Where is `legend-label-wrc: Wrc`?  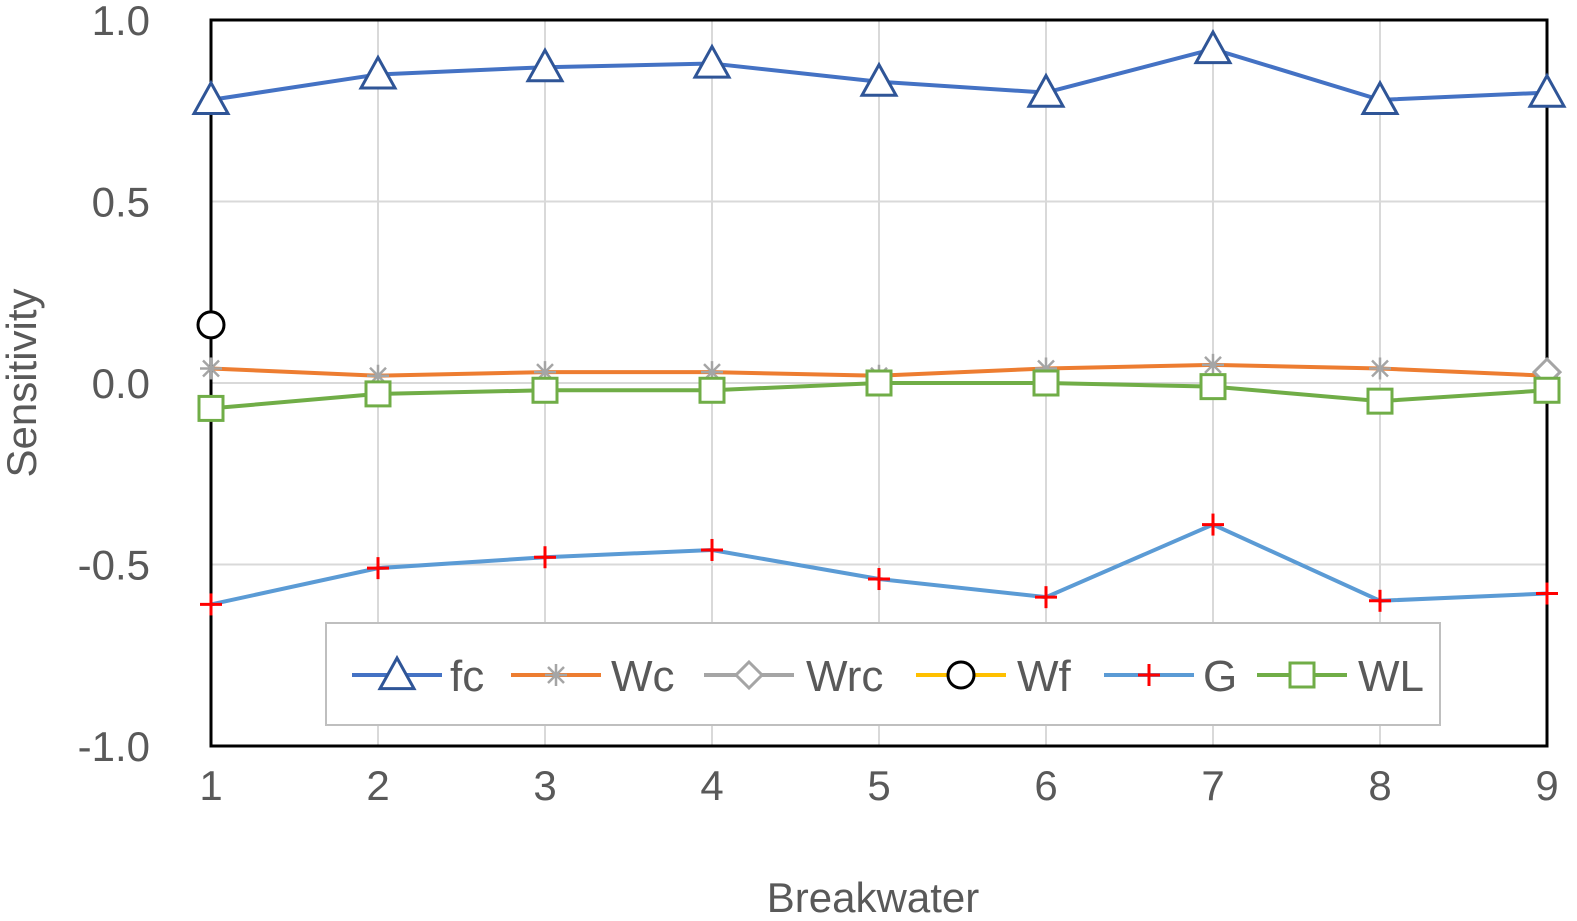 legend-label-wrc: Wrc is located at coordinates (844, 676).